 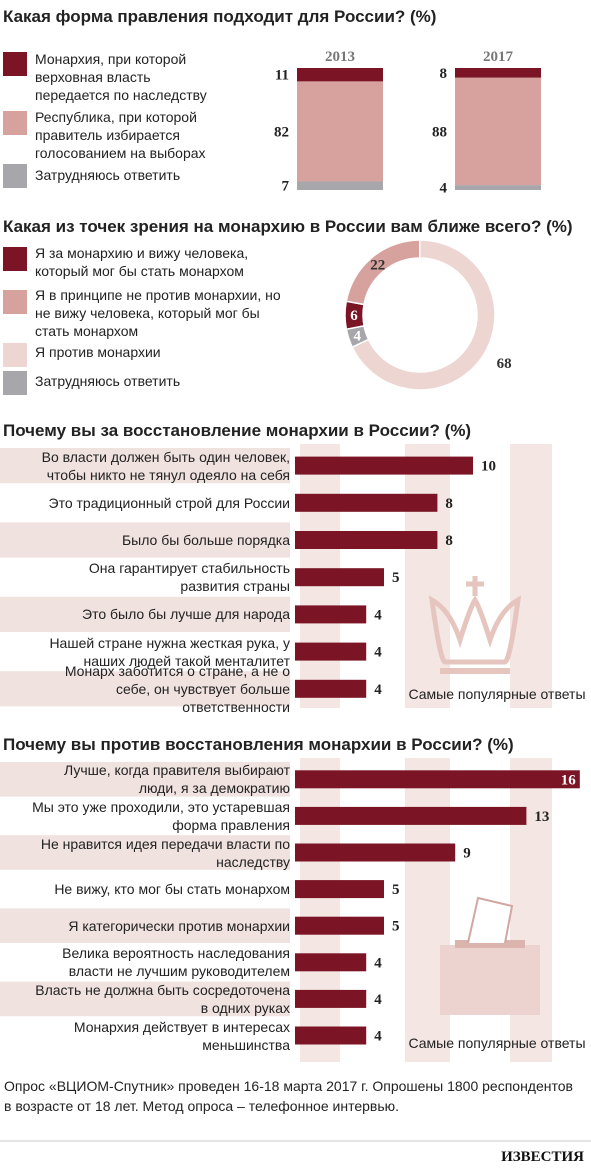 What do you see at coordinates (467, 854) in the screenshot?
I see `value-label: 9` at bounding box center [467, 854].